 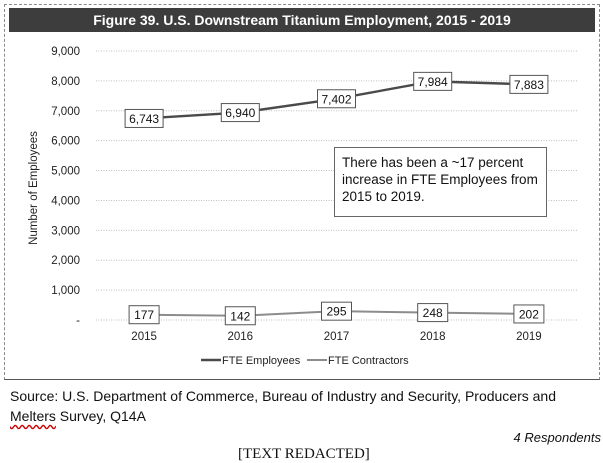 What do you see at coordinates (100, 416) in the screenshot?
I see `source-text-end: Survey, Q14A` at bounding box center [100, 416].